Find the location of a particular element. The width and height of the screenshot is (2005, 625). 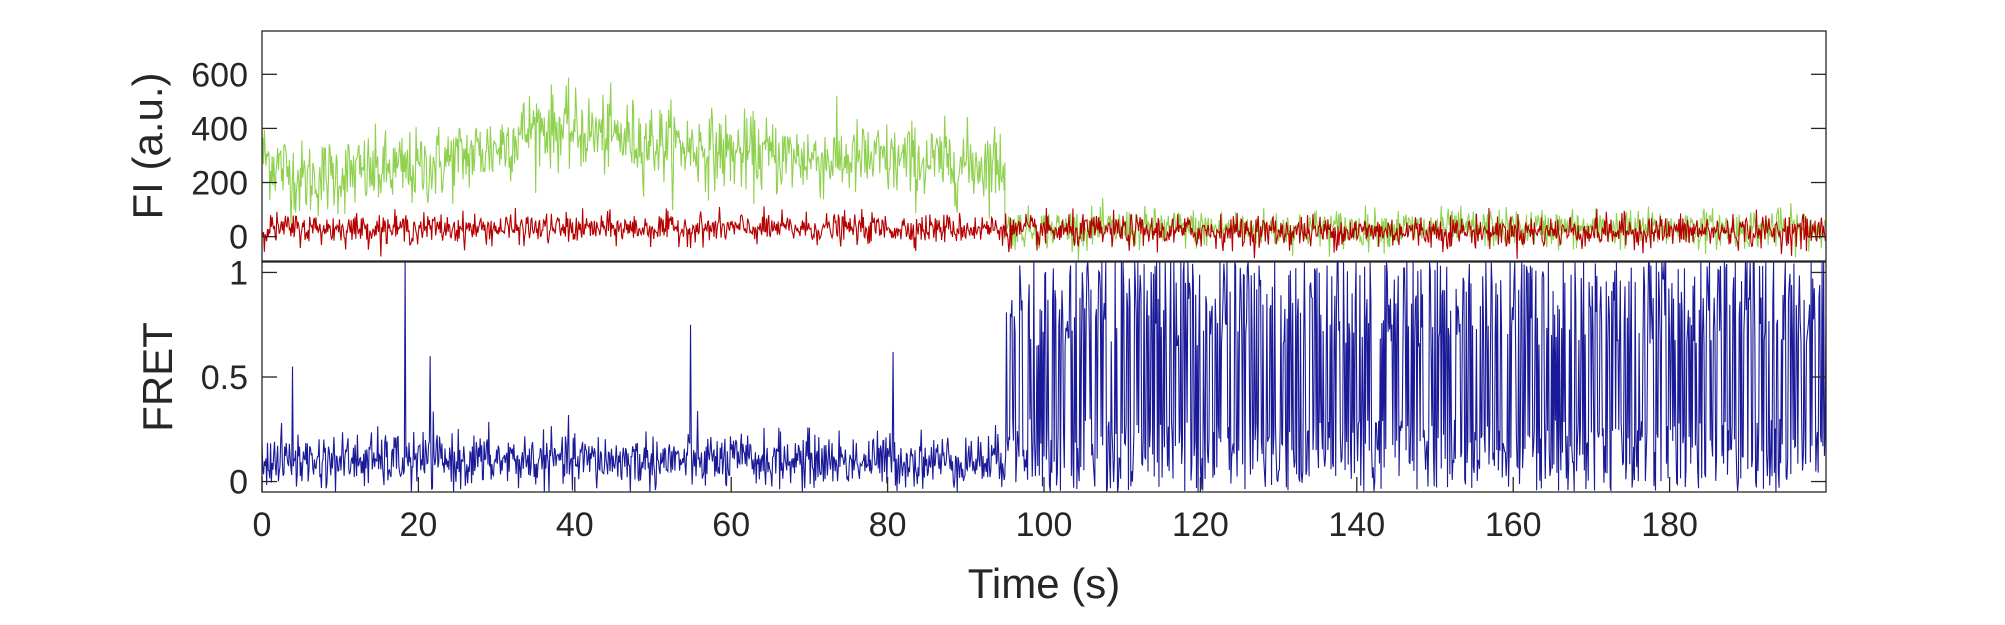

x-tick-label: 0 is located at coordinates (262, 525).